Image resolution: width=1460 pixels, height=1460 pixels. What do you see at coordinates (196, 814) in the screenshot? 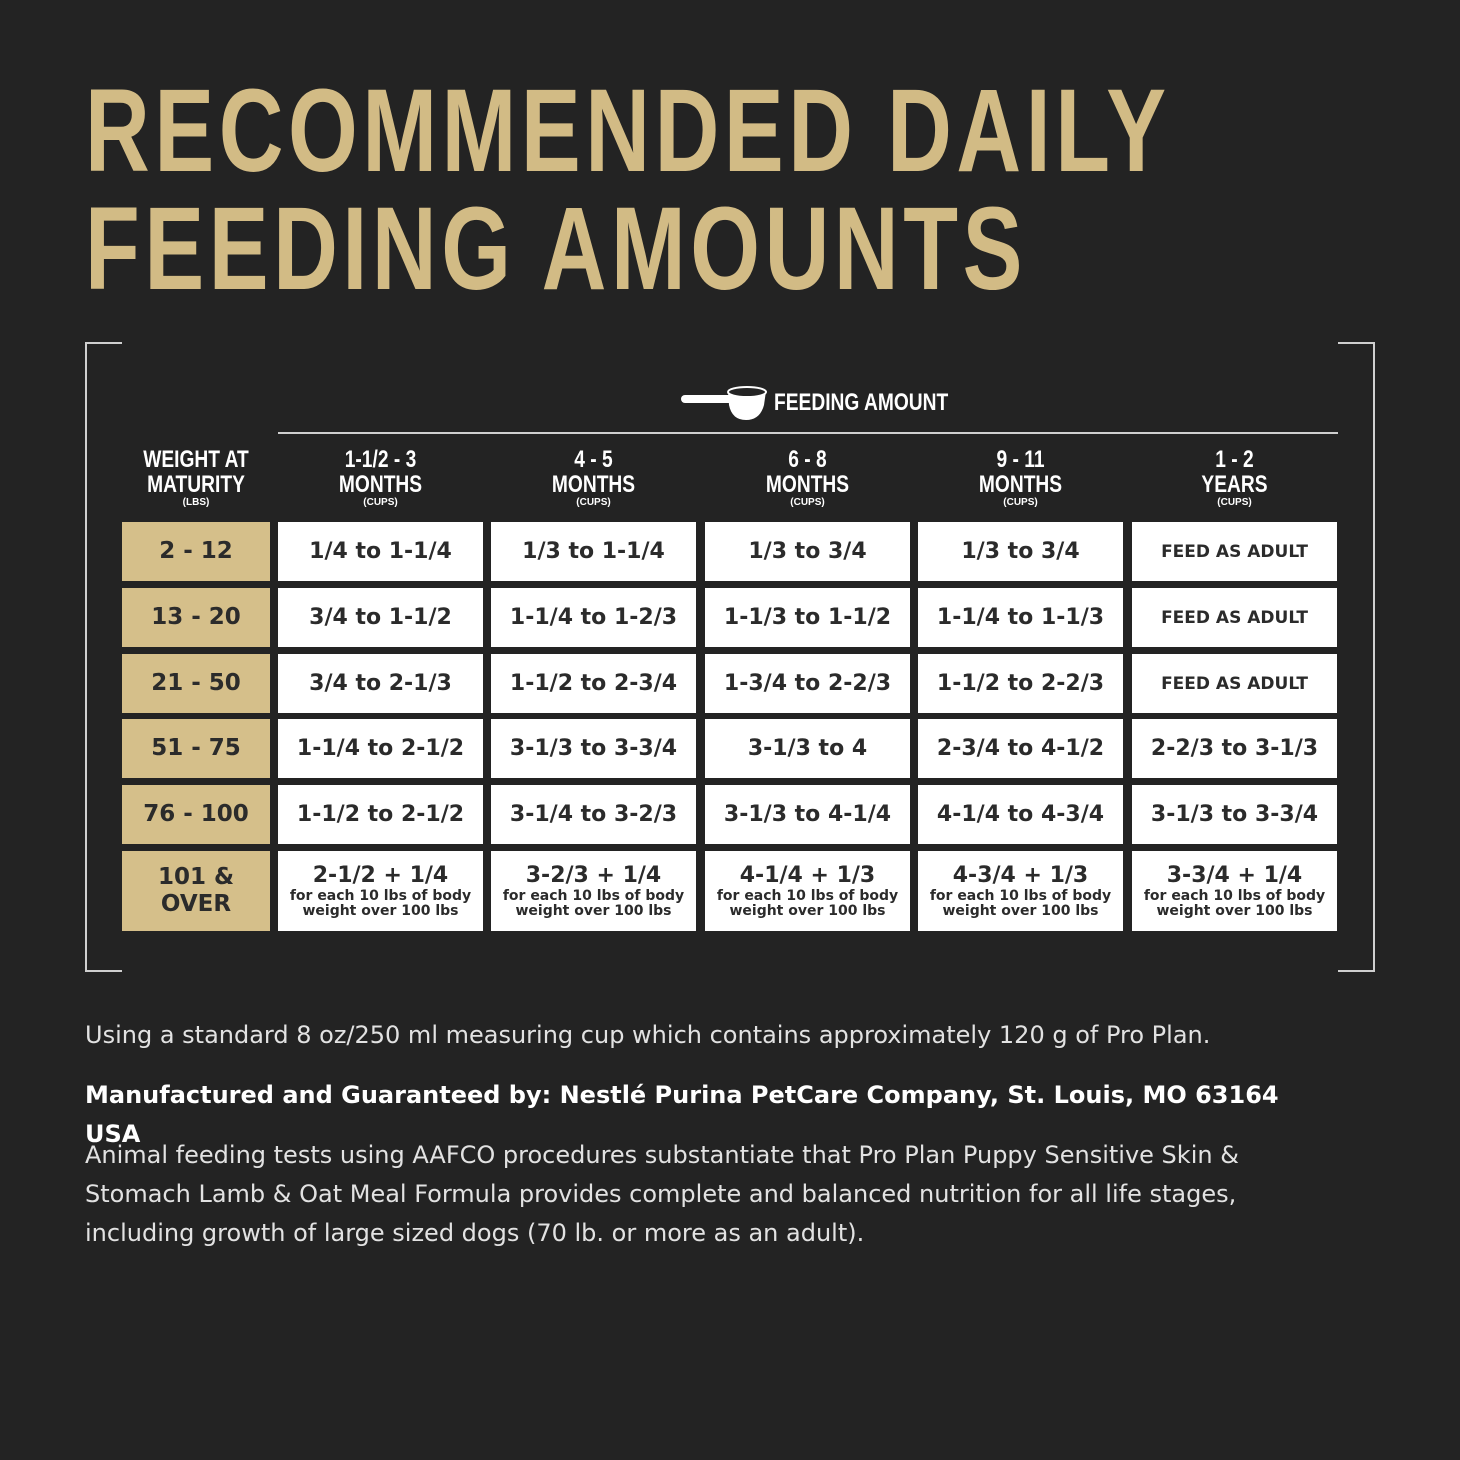
I see `weight-line: 76 - 100` at bounding box center [196, 814].